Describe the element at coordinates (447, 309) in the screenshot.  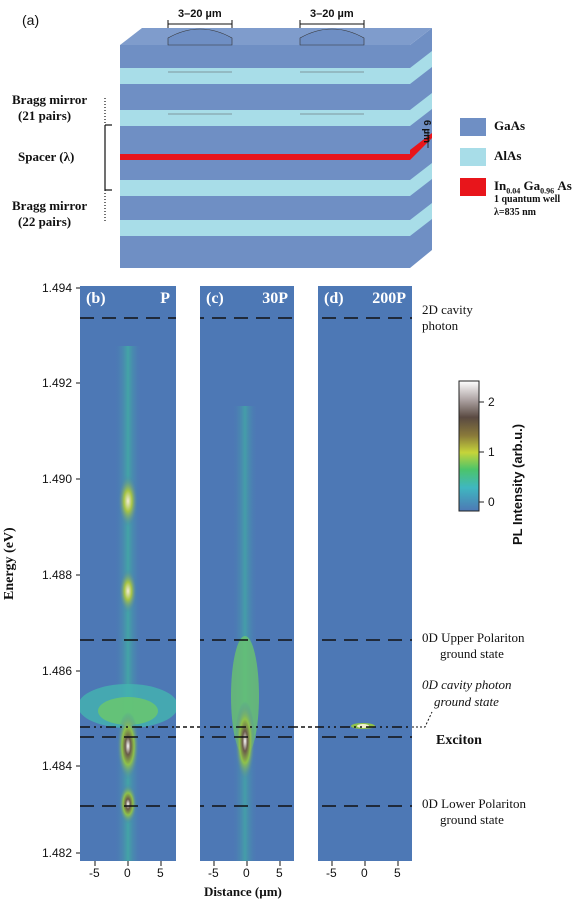
I see `annotation-2d-cavity-1: 2D cavity` at that location.